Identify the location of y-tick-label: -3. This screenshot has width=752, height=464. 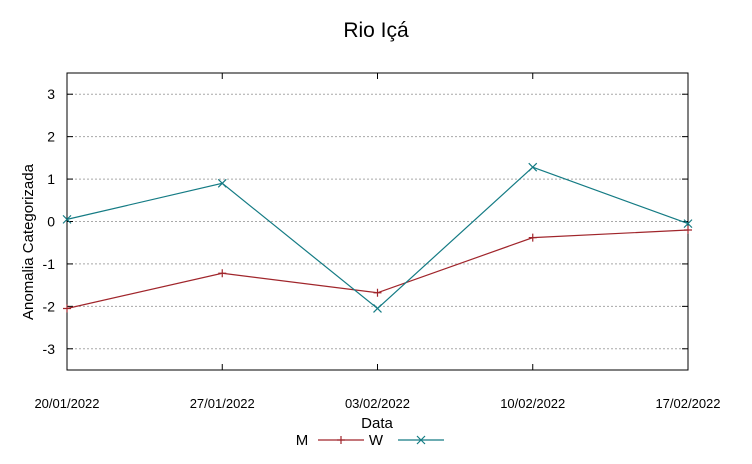
(49, 349).